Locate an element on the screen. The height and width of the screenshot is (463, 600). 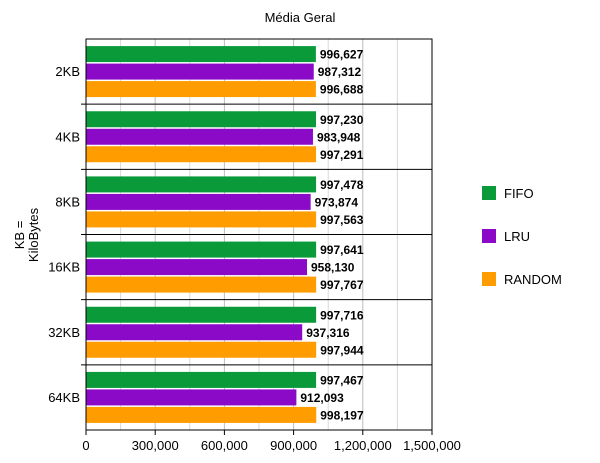
legend-swatch-fifo is located at coordinates (489, 193).